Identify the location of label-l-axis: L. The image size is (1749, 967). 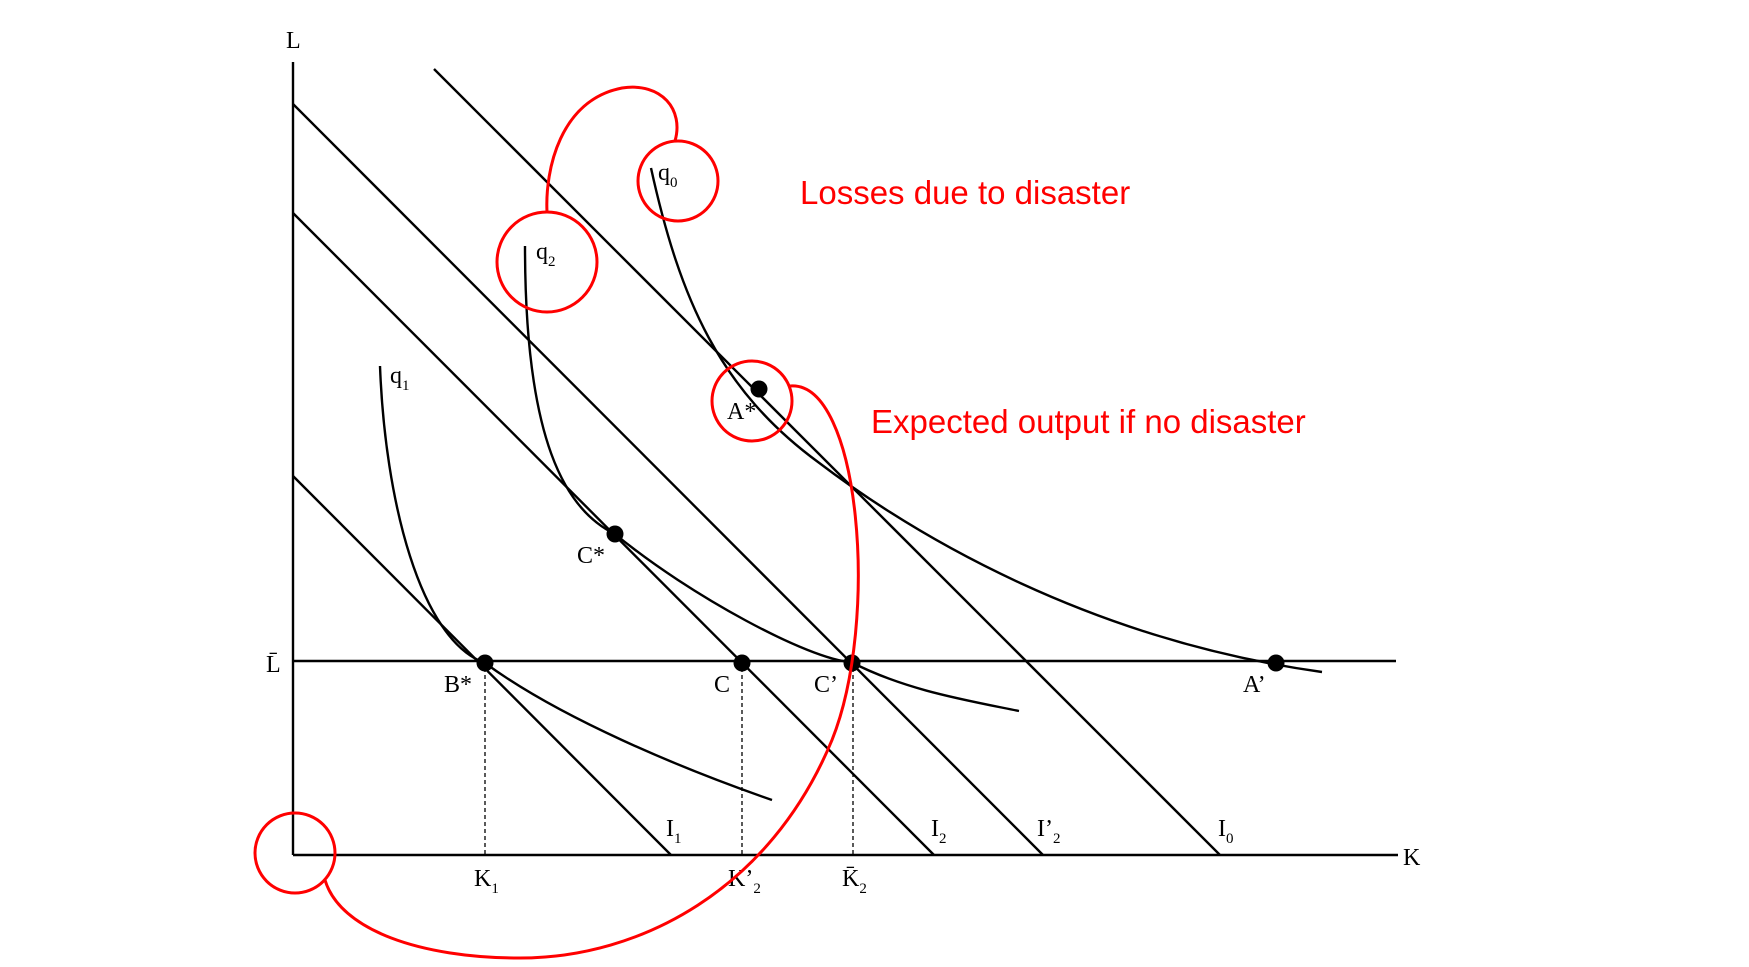
(293, 41).